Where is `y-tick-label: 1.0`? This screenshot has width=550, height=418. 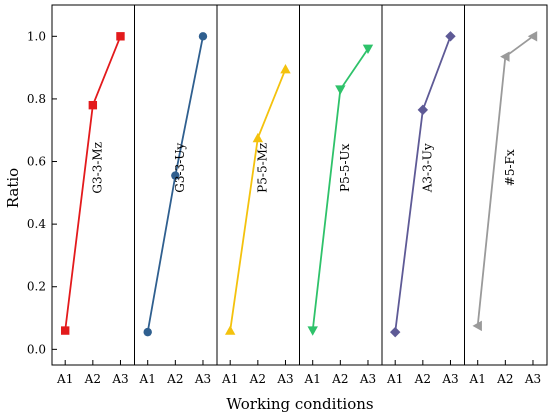 y-tick-label: 1.0 is located at coordinates (36, 36).